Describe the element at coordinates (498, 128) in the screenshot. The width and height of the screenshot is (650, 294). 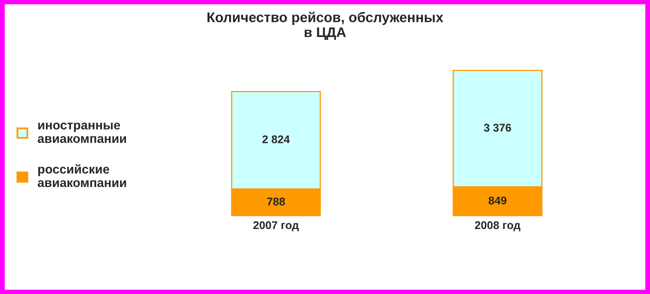
I see `data-label: 3 376` at that location.